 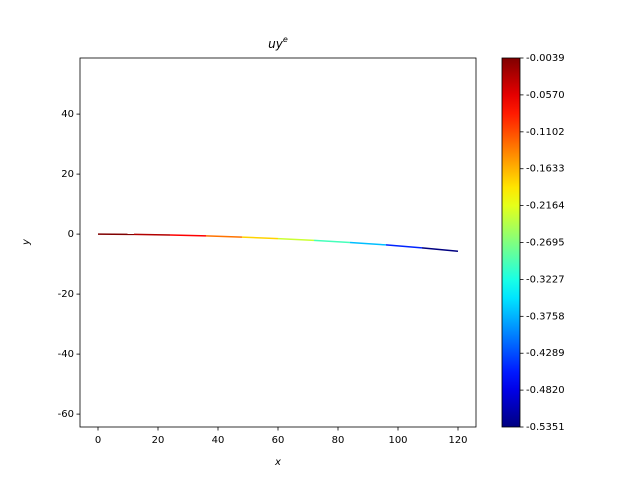 What do you see at coordinates (66, 414) in the screenshot?
I see `y-tick-label: -60` at bounding box center [66, 414].